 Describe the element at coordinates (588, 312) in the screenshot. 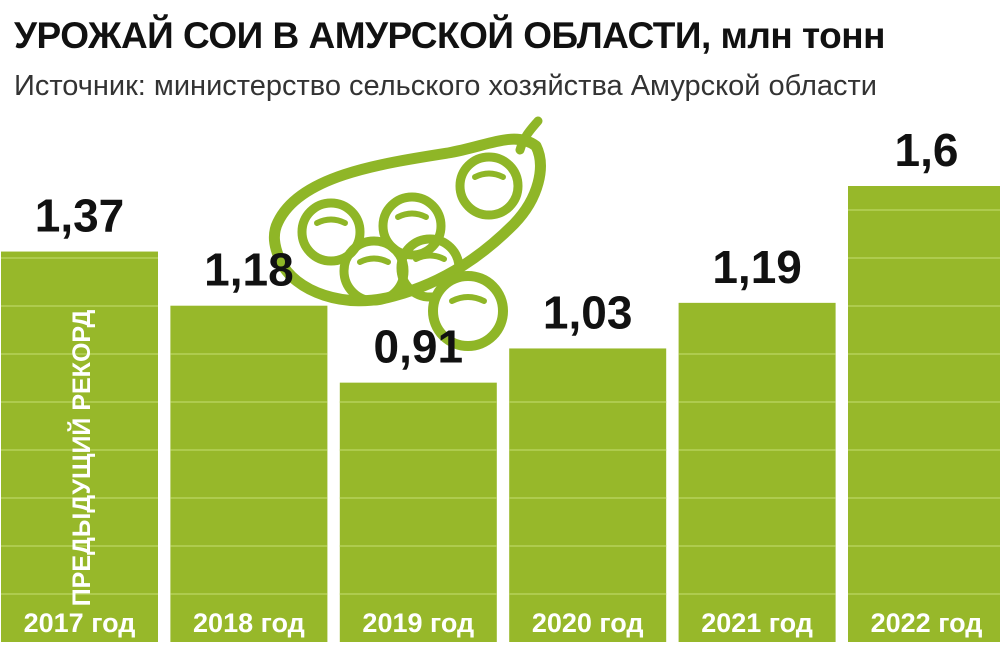

I see `bar-value-label: 1,03` at that location.